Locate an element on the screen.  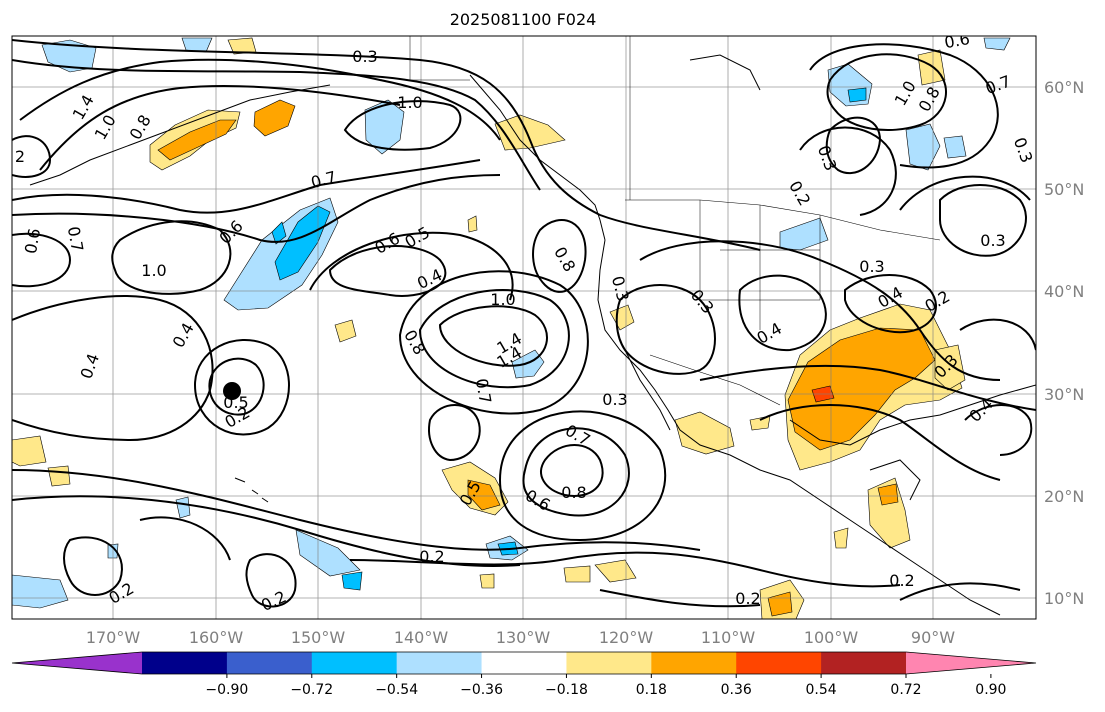
hudson-bay is located at coordinates (725, 72).